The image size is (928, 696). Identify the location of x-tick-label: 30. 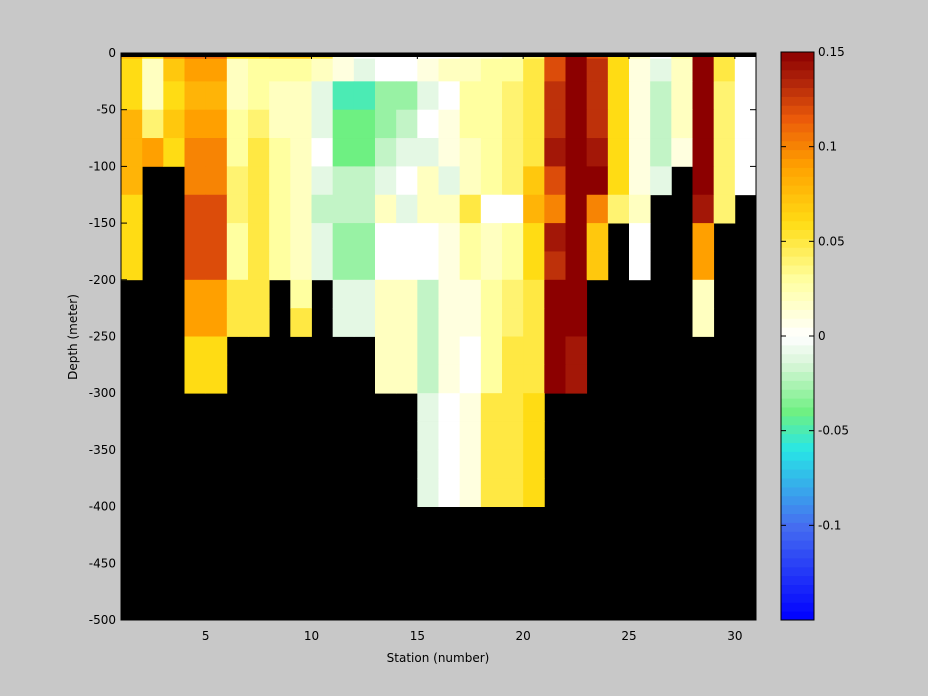
(734, 636).